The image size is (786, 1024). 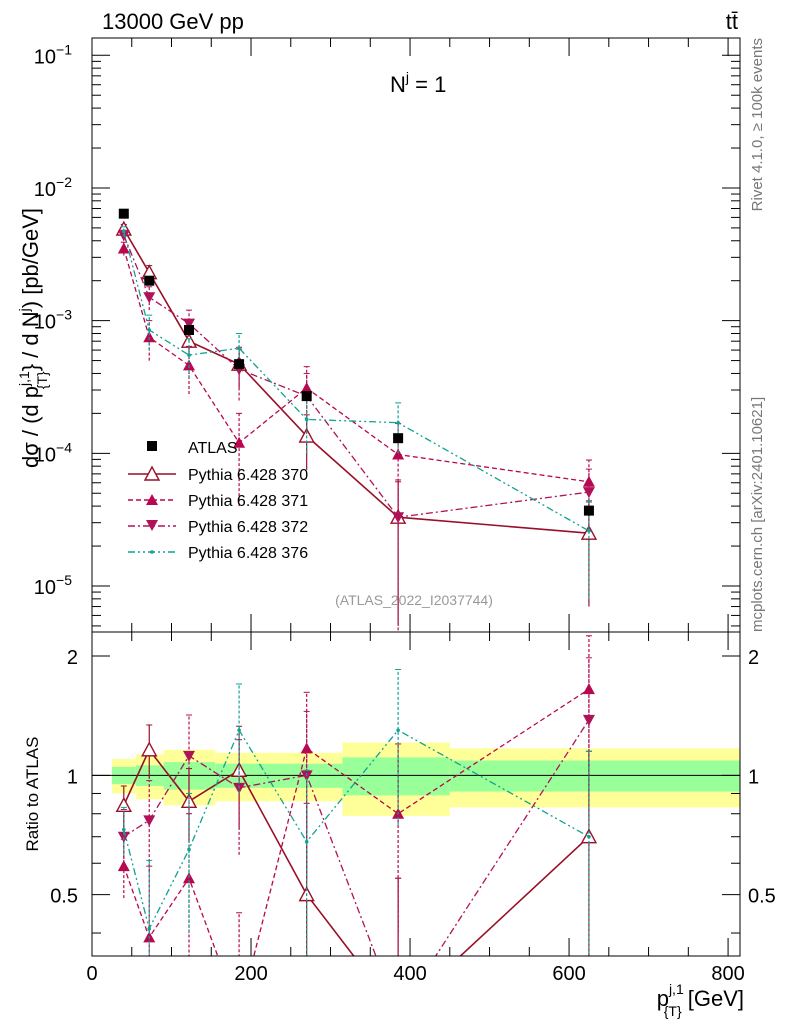 I want to click on main-ylabel-text: dσ / (d p, so click(x=30, y=427).